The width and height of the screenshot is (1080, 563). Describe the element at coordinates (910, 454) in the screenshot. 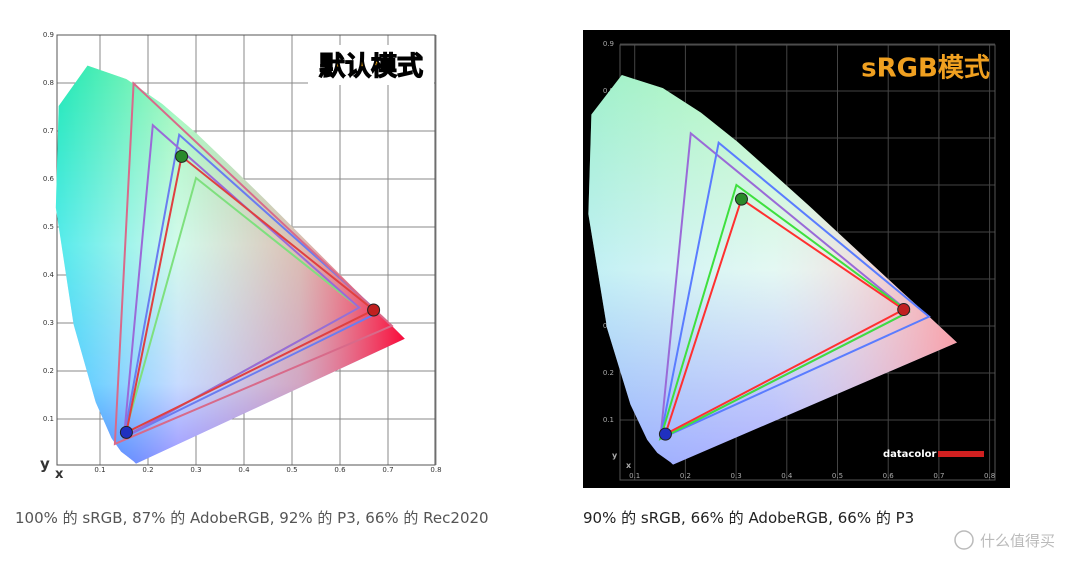

I see `brand: datacolor` at that location.